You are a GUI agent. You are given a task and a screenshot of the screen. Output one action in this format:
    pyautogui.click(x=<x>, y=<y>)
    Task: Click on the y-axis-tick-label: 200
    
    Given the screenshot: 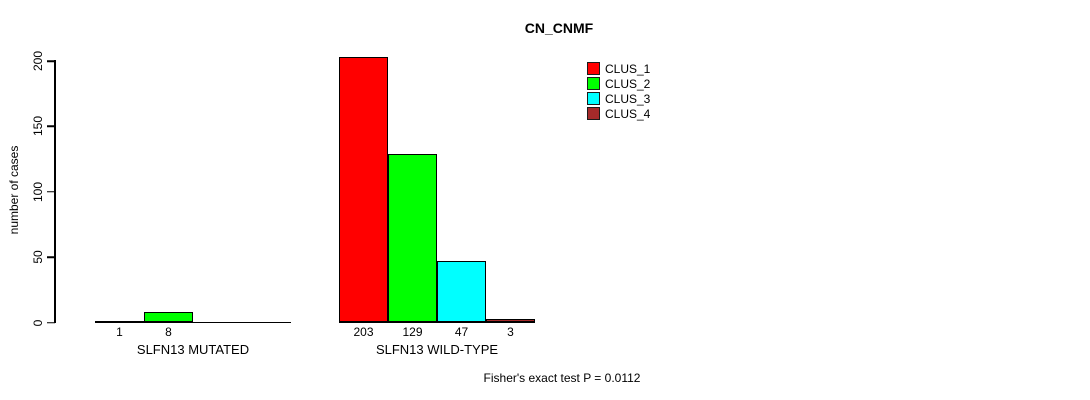 What is the action you would take?
    pyautogui.click(x=38, y=61)
    